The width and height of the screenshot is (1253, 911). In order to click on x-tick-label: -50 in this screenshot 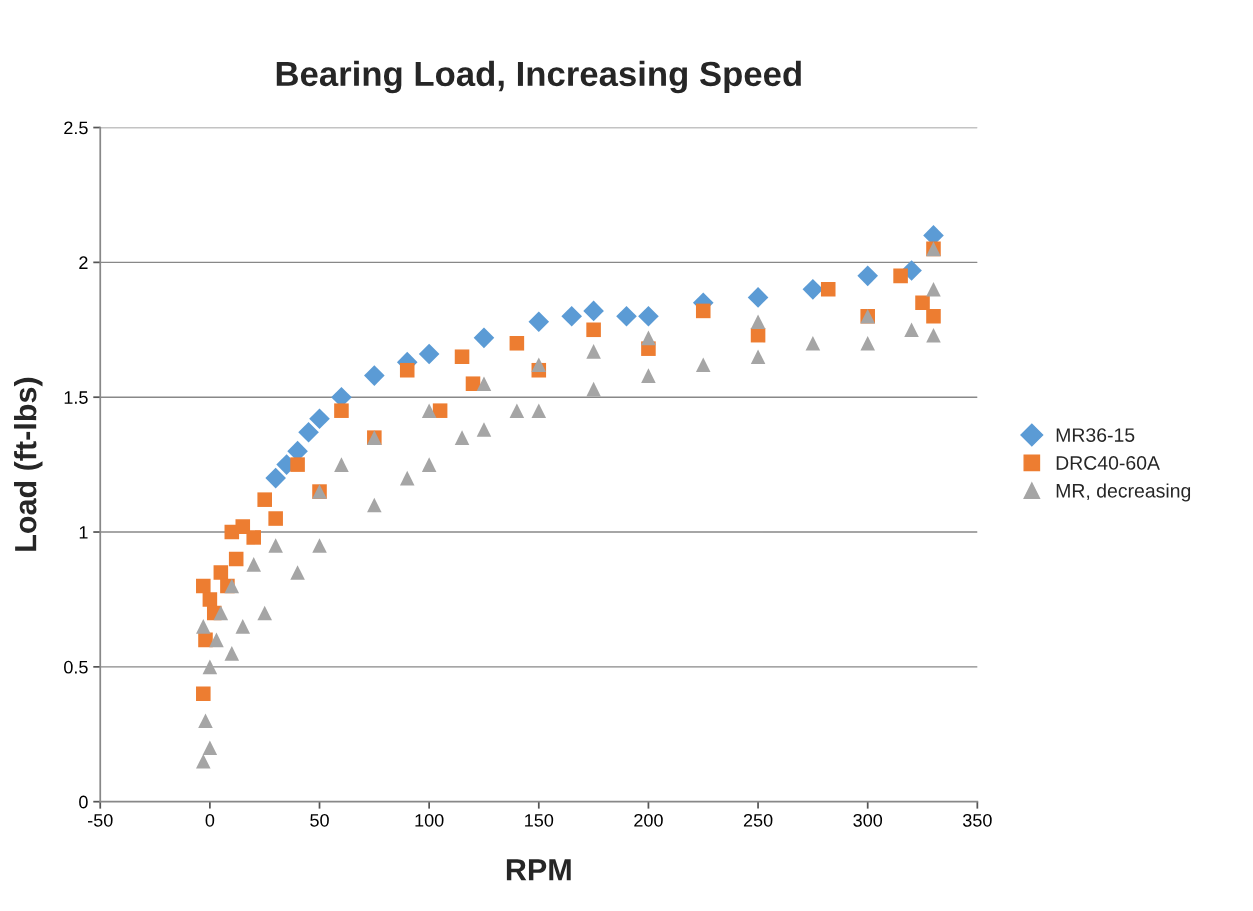, I will do `click(100, 820)`.